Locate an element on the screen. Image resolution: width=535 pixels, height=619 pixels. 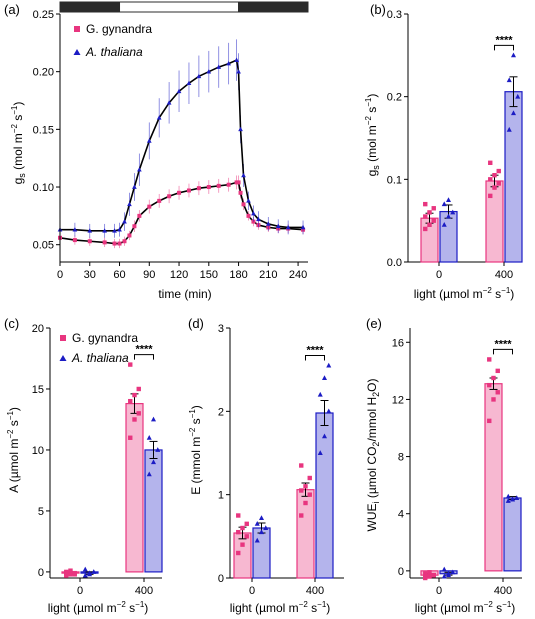
panel-label-b: (b) is located at coordinates (378, 9).